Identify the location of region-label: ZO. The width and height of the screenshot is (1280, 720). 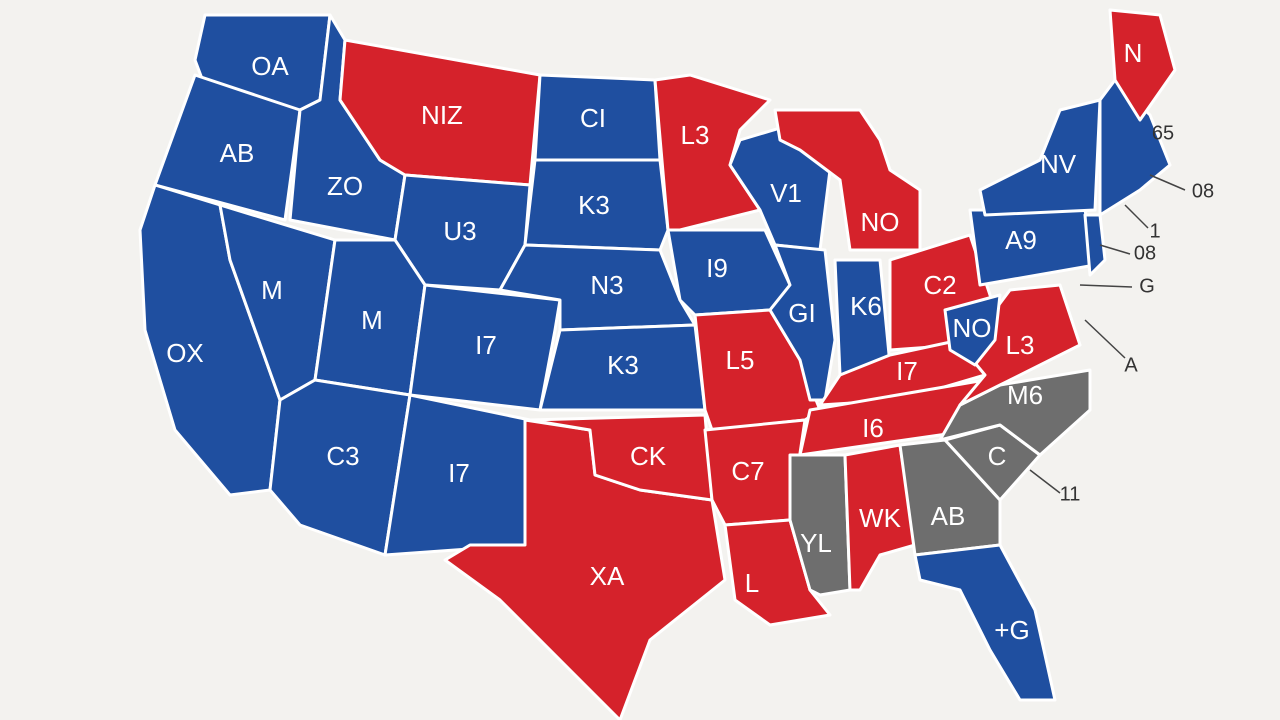
(345, 186).